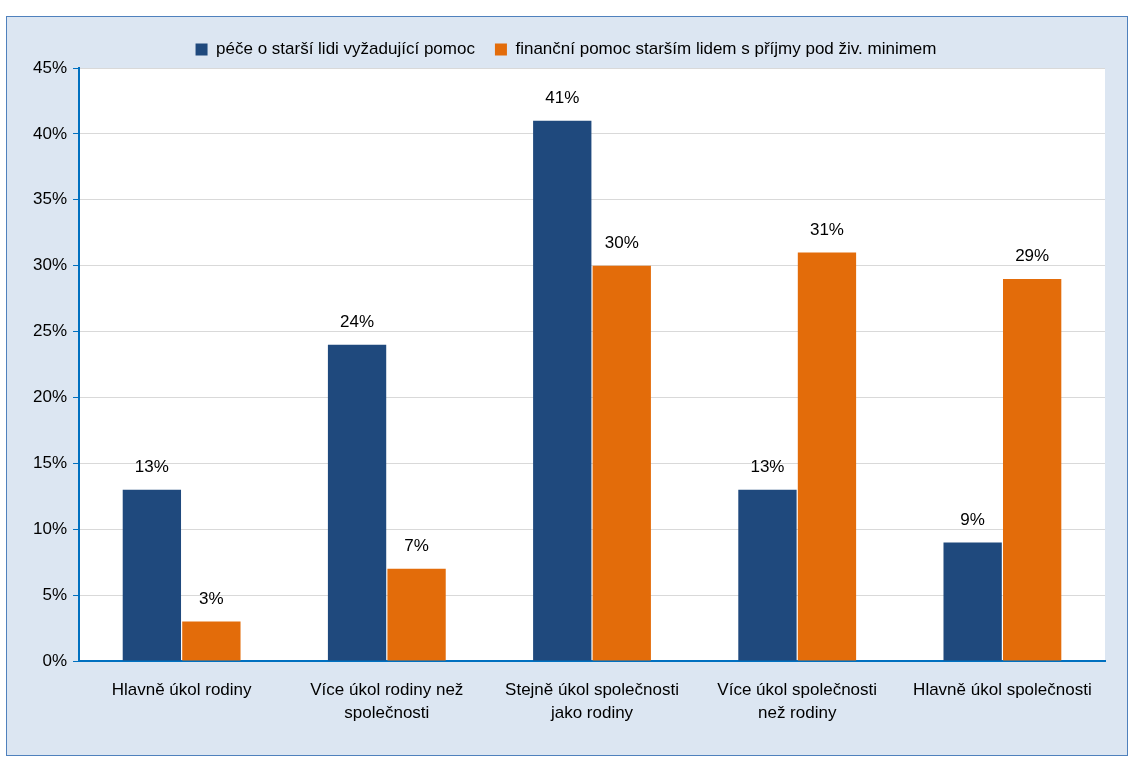  I want to click on legend-label: finanční pomoc starším lidem s příjmy pod živ. minimem, so click(726, 49).